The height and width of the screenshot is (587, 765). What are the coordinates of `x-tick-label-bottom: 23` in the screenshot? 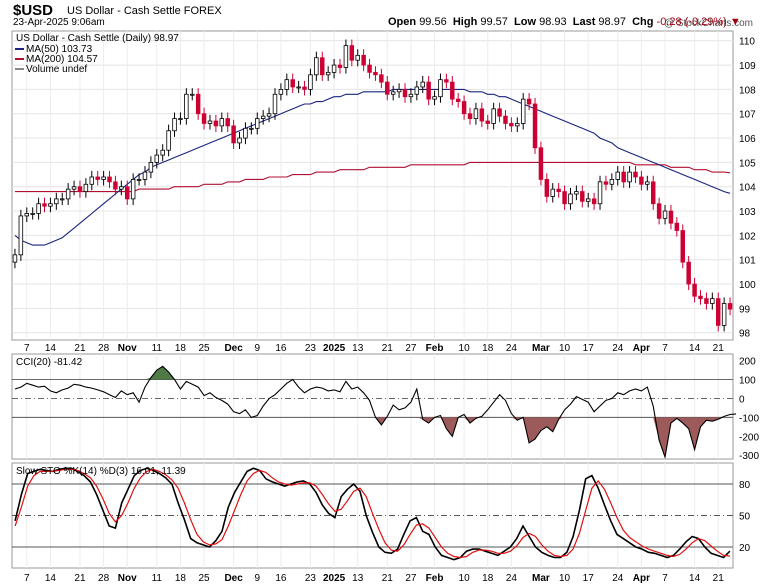 It's located at (311, 578).